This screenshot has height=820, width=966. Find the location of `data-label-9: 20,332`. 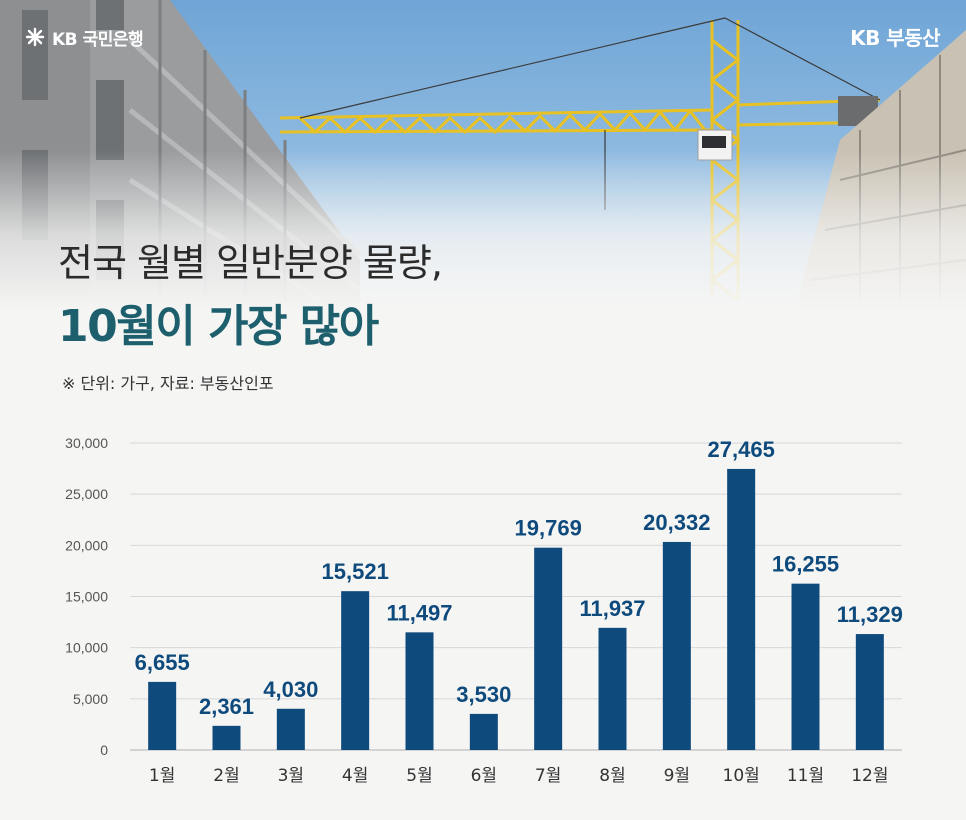

data-label-9: 20,332 is located at coordinates (676, 522).